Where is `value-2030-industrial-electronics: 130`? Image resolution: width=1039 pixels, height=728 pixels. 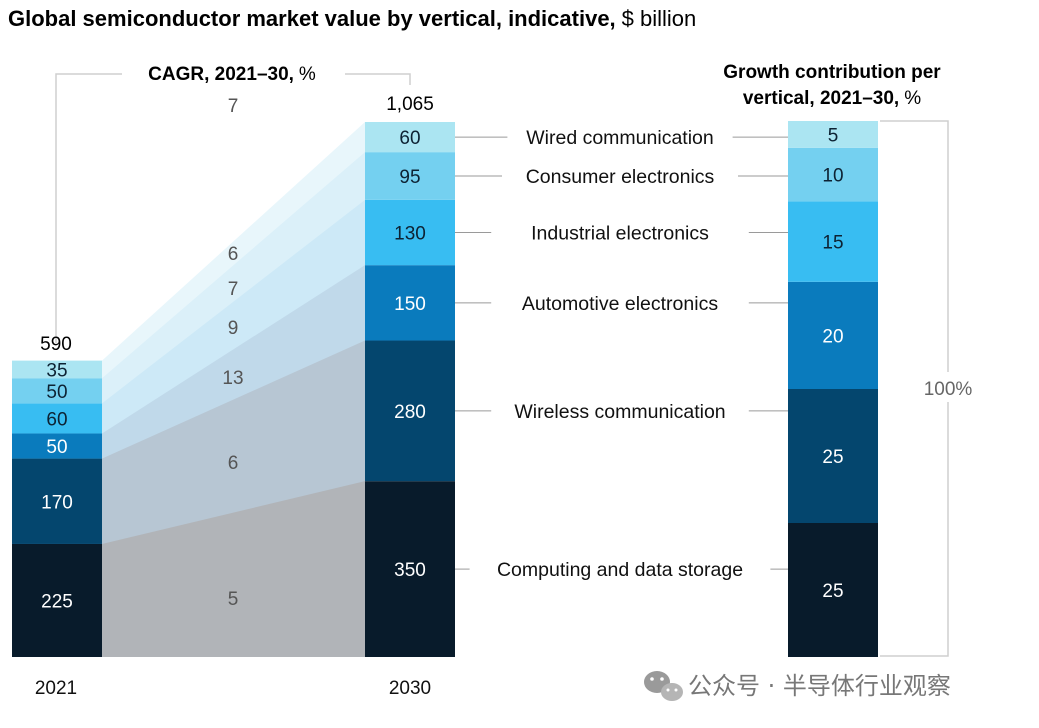 value-2030-industrial-electronics: 130 is located at coordinates (410, 234).